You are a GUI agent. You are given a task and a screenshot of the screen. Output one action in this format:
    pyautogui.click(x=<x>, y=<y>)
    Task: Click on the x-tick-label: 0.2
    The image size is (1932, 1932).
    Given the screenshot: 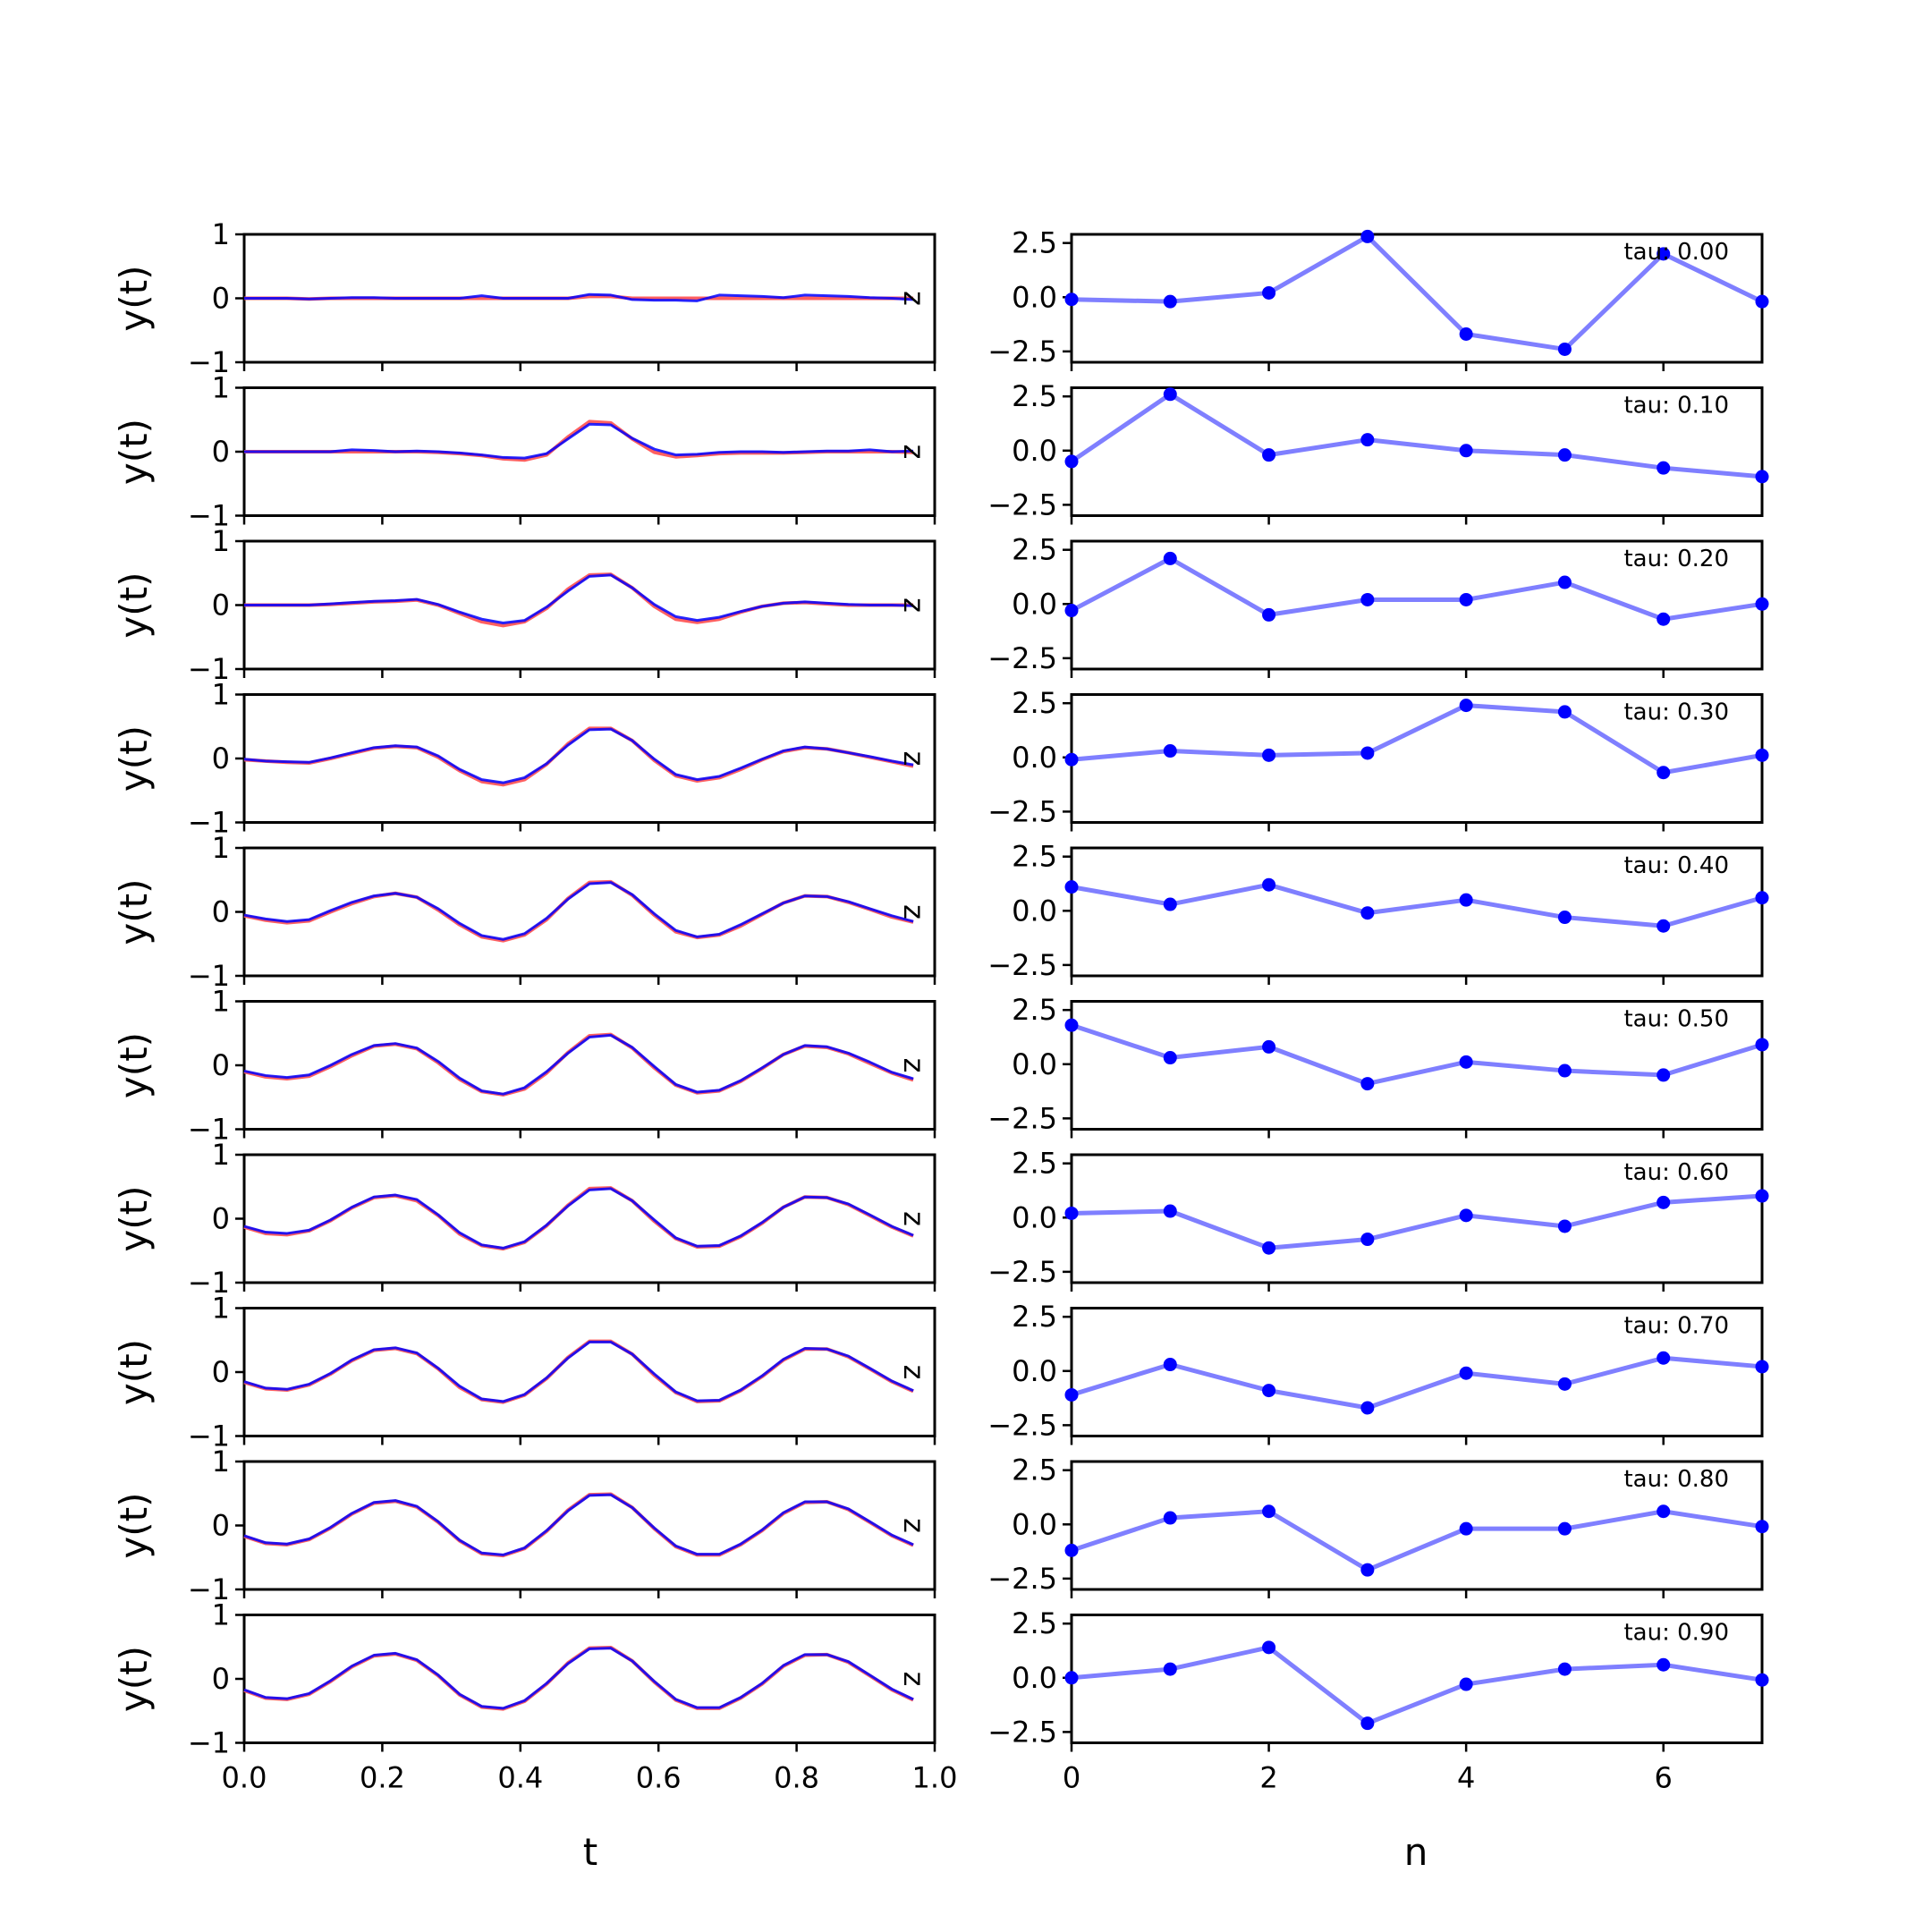 What is the action you would take?
    pyautogui.click(x=382, y=1778)
    